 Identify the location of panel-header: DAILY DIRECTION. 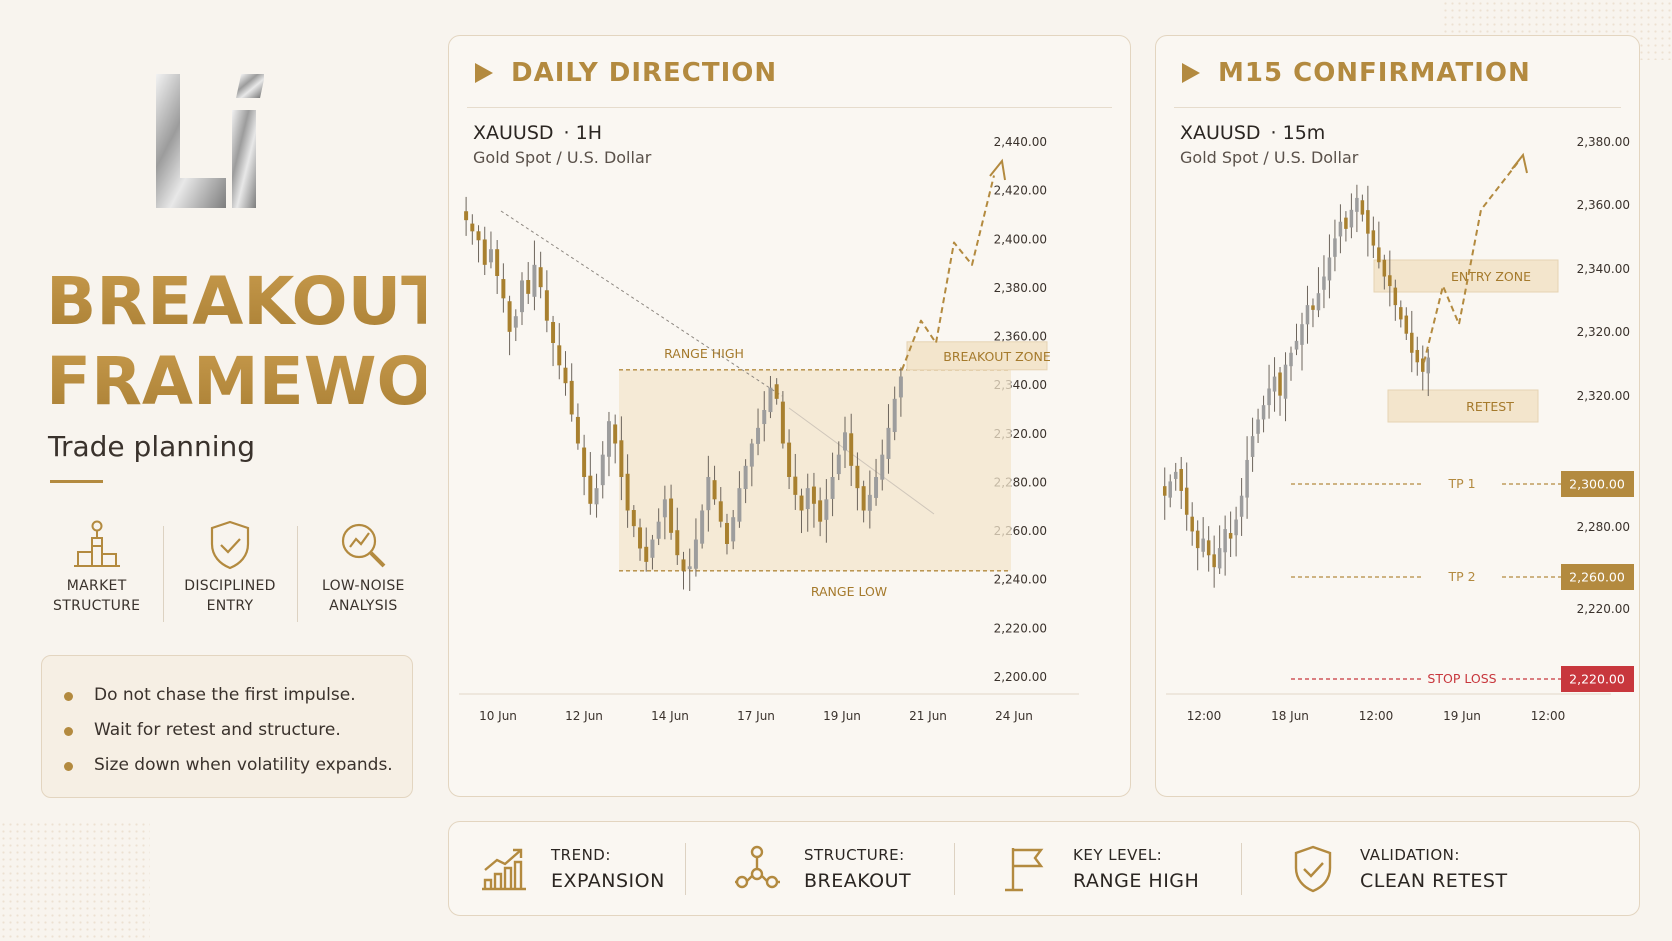
(626, 73).